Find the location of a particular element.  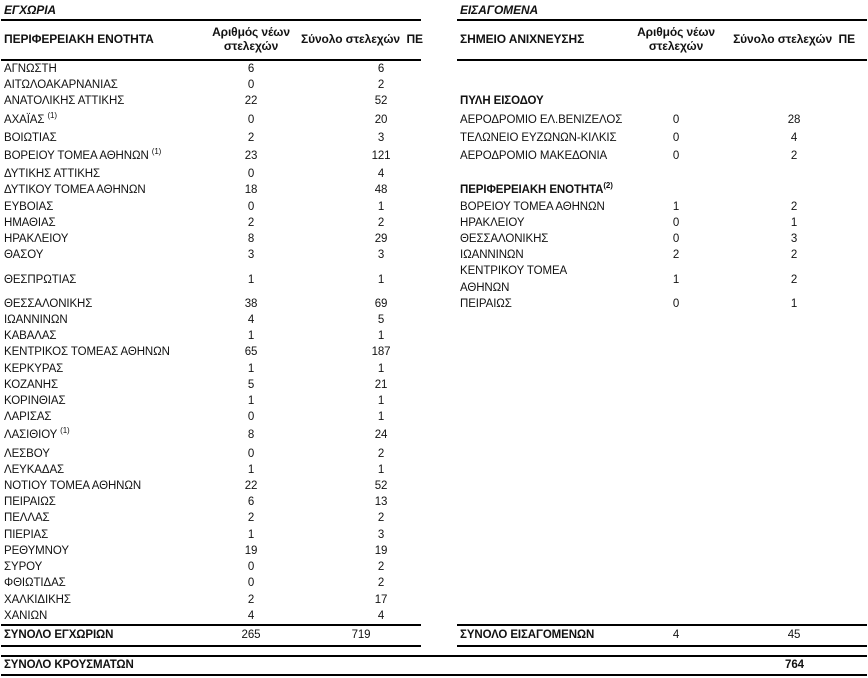

table-row: ΚΕΡΚΥΡΑΣ 1 1 is located at coordinates (434, 369).